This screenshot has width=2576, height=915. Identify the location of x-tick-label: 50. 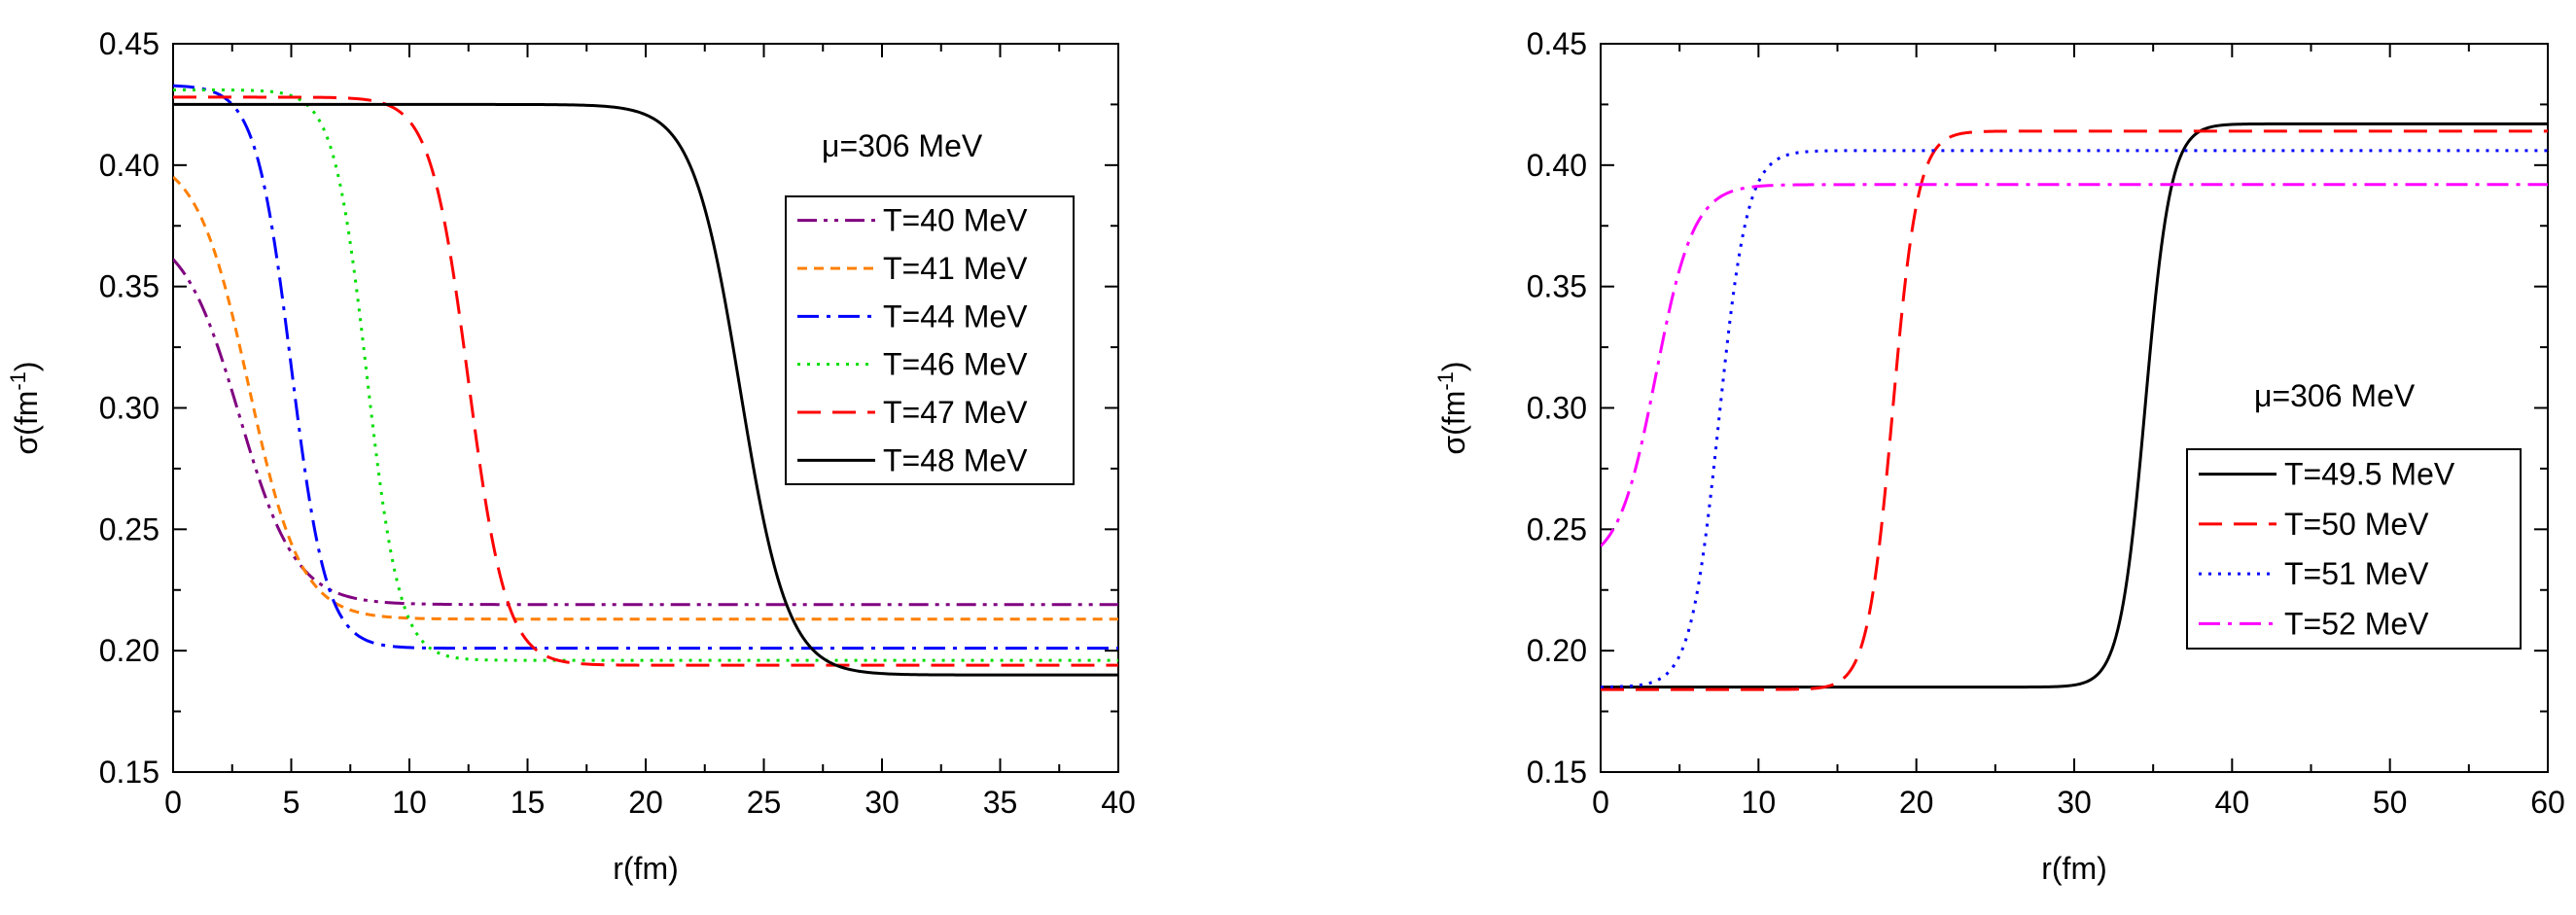
(2391, 802).